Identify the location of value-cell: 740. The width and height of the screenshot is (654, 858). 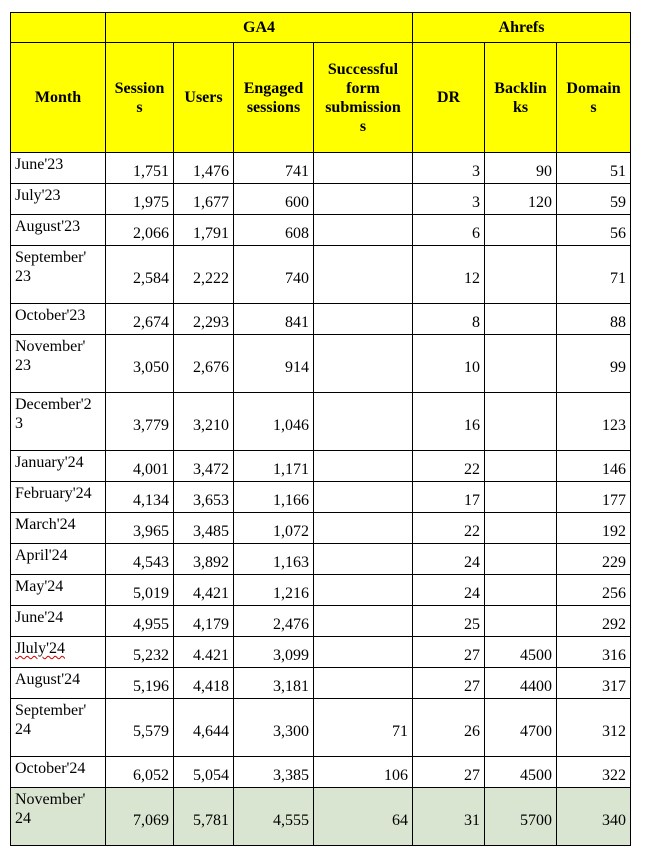
(273, 274).